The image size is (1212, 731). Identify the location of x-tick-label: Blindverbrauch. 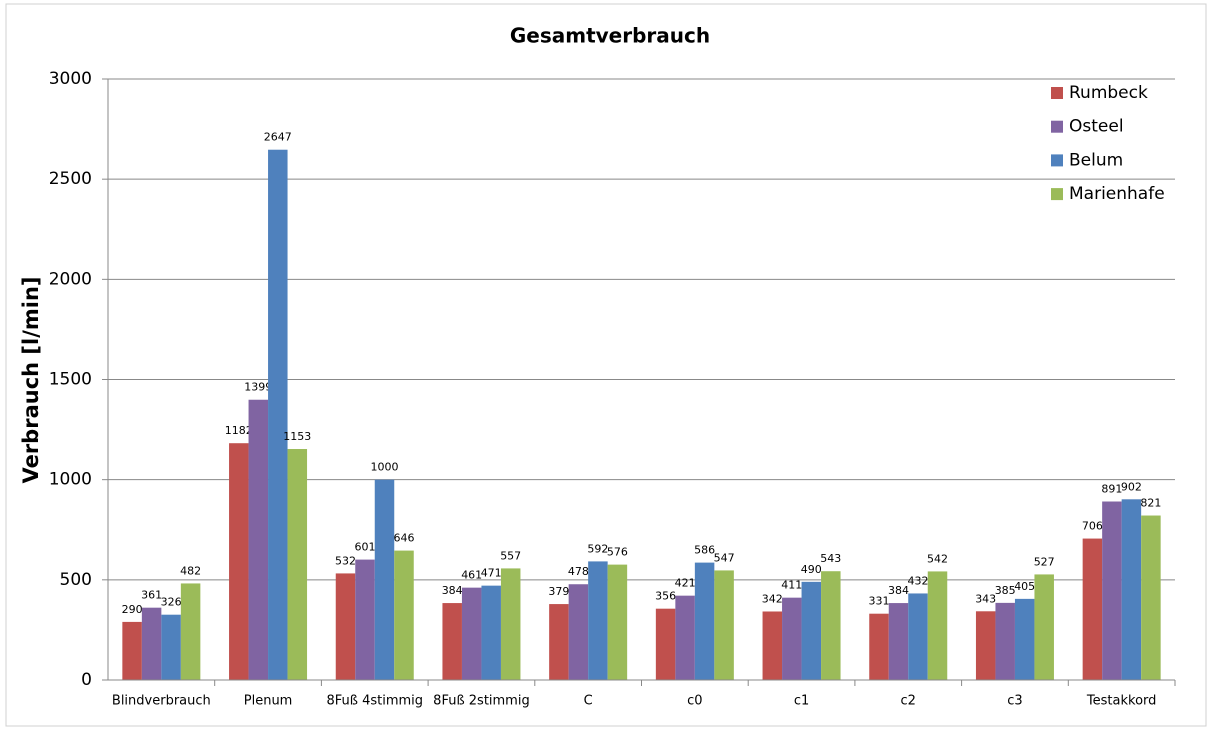
(161, 701).